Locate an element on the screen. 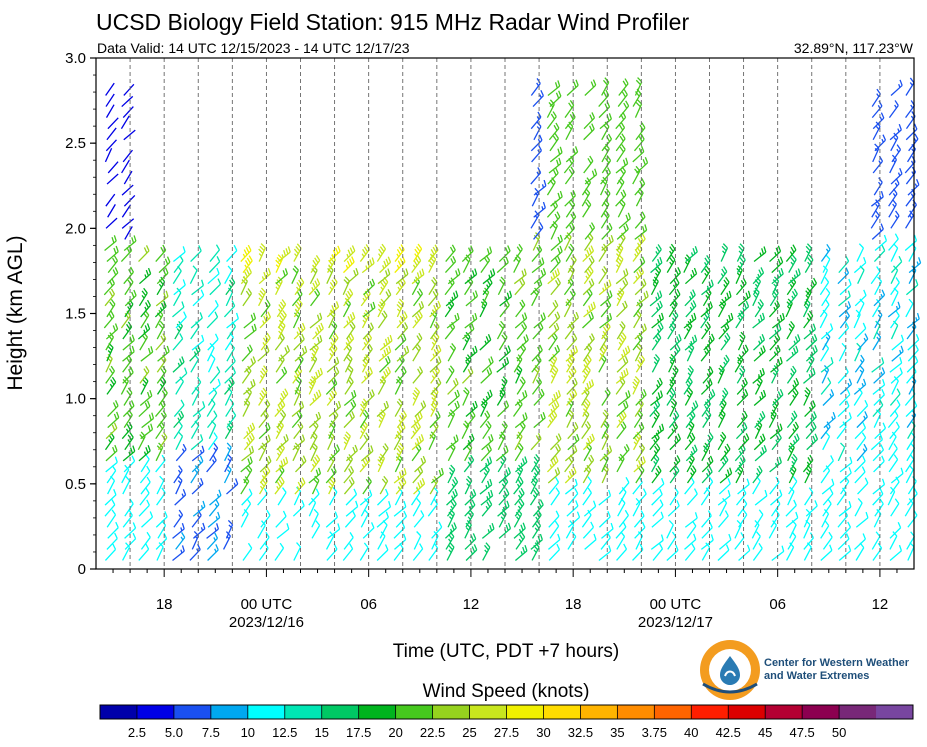  colorbar-label: 50 is located at coordinates (839, 732).